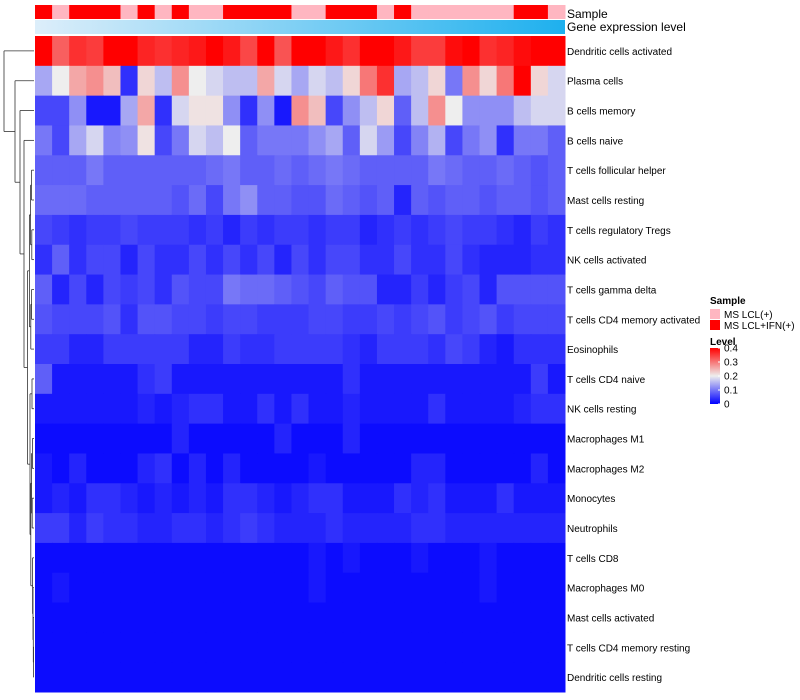 The height and width of the screenshot is (700, 800). Describe the element at coordinates (595, 82) in the screenshot. I see `row-label: Plasma cells` at that location.